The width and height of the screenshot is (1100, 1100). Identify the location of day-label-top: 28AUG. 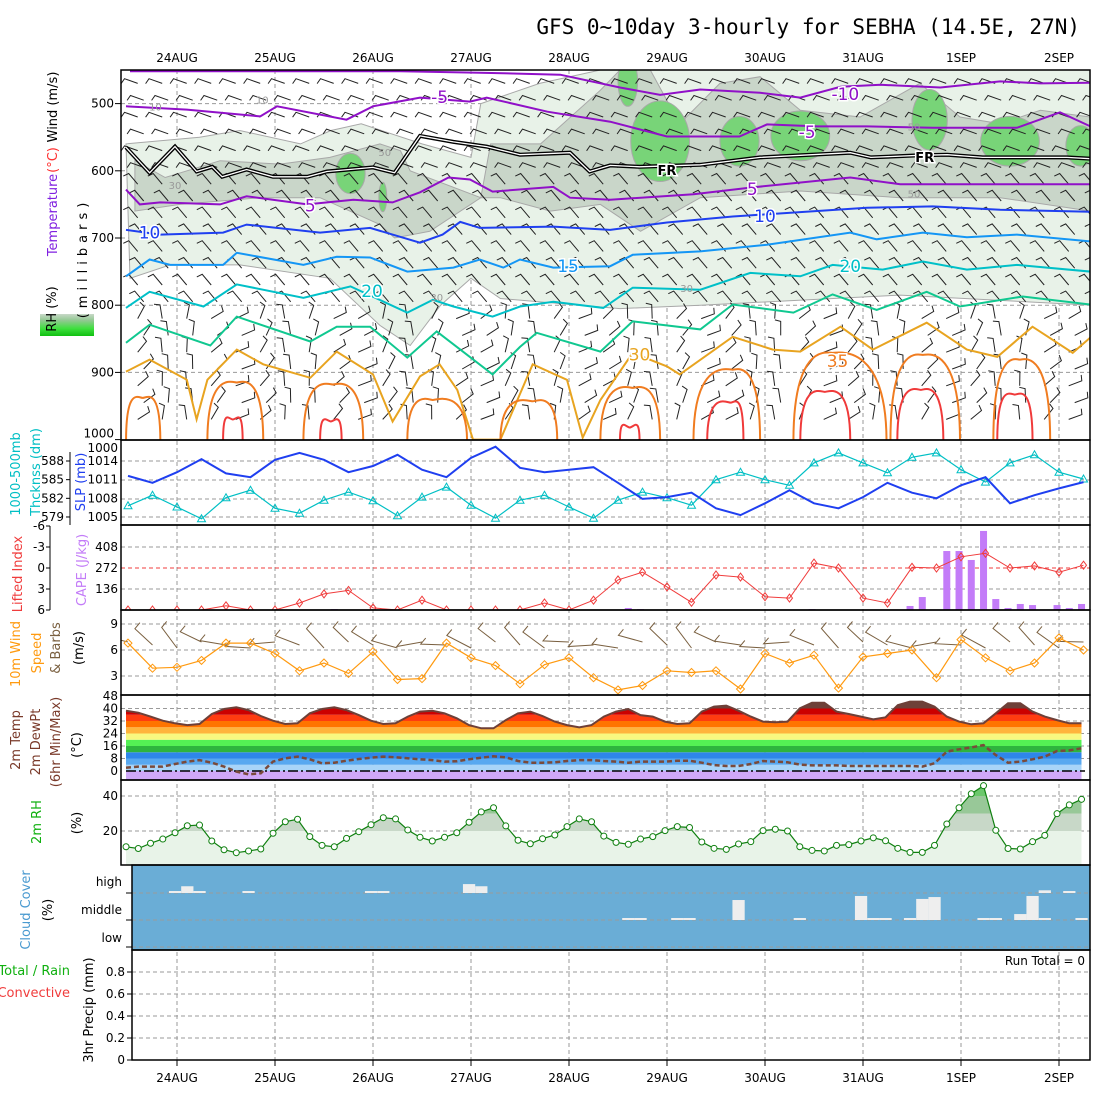
(569, 58).